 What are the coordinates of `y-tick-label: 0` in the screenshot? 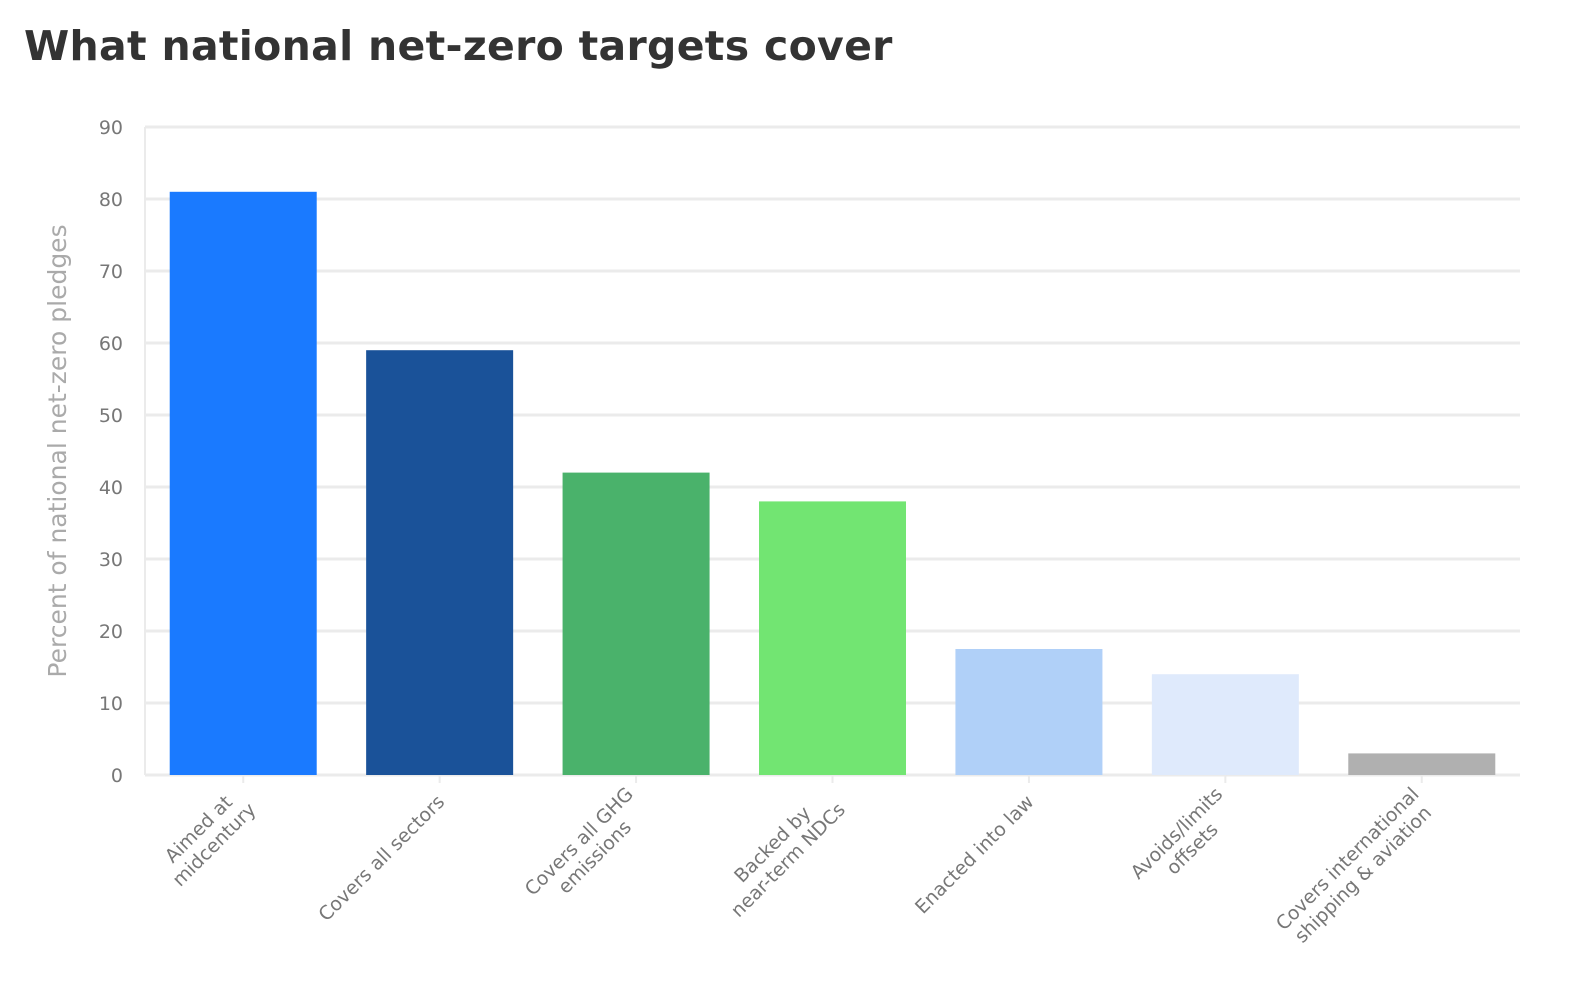 It's located at (117, 776).